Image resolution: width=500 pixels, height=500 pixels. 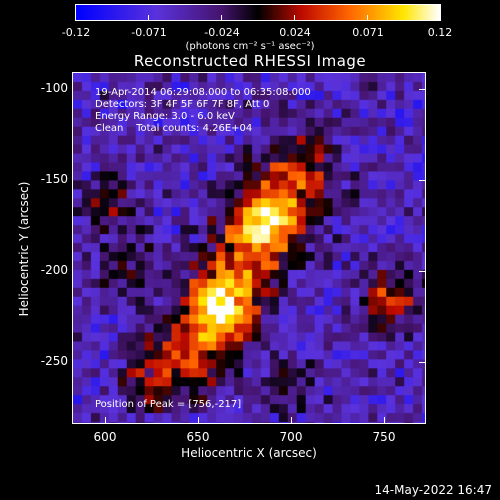 I want to click on y-tick-label: -100, so click(x=54, y=88).